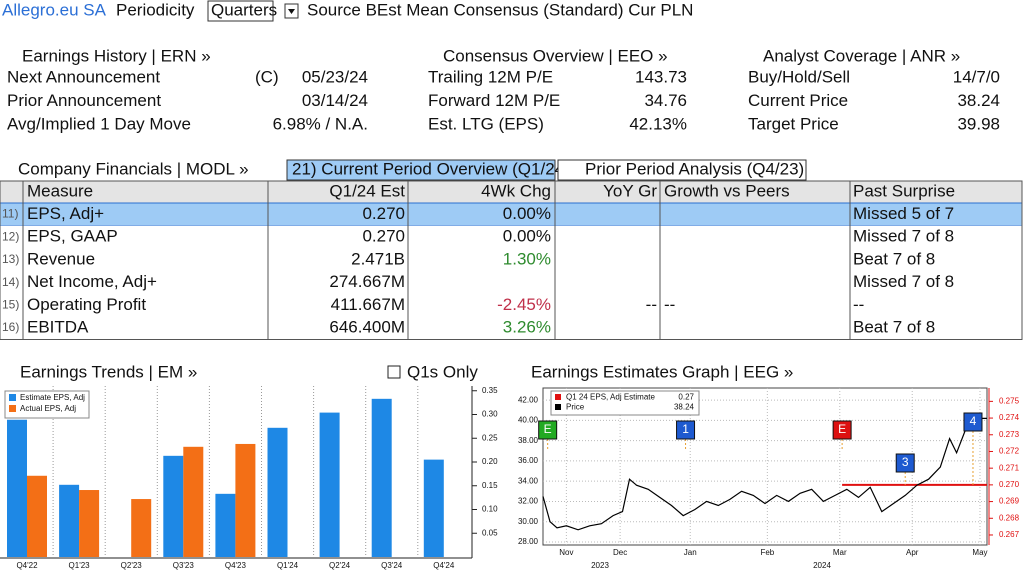  Describe the element at coordinates (528, 440) in the screenshot. I see `y-tick-label: 38.00` at that location.